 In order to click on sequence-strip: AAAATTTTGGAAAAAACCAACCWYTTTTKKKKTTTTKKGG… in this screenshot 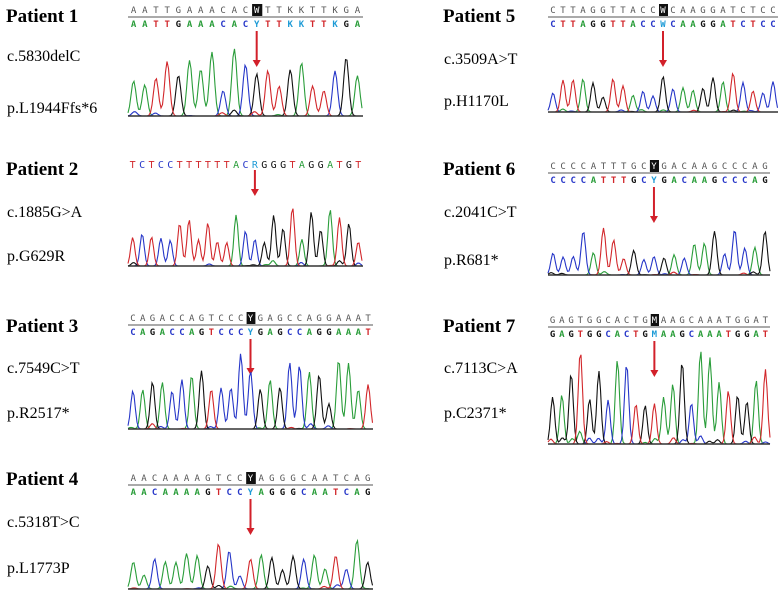, I will do `click(245, 17)`.